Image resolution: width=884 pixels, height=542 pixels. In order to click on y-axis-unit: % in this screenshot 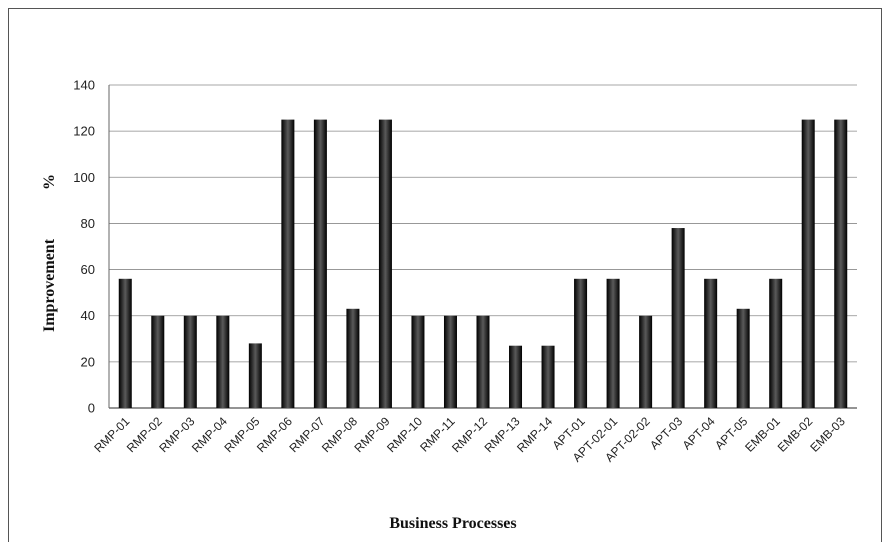, I will do `click(49, 182)`.